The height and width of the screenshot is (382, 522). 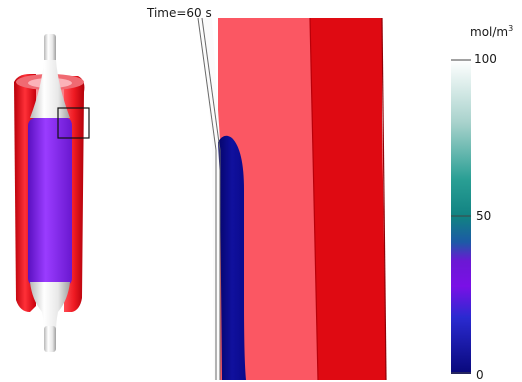 What do you see at coordinates (480, 375) in the screenshot?
I see `colorbar-tick-label-min: 0` at bounding box center [480, 375].